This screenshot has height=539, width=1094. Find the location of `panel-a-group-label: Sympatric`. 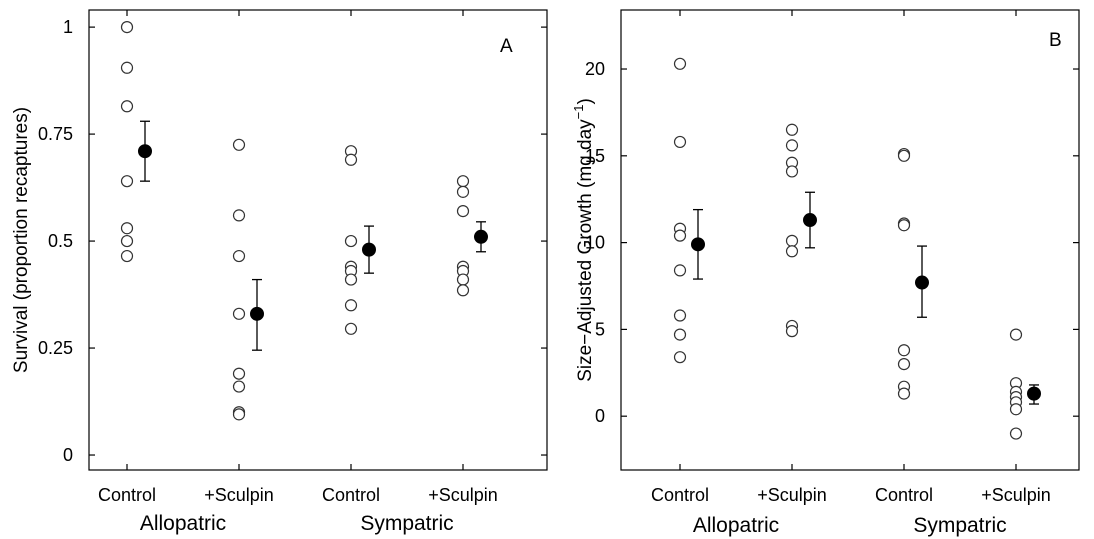

panel-a-group-label: Sympatric is located at coordinates (406, 523).